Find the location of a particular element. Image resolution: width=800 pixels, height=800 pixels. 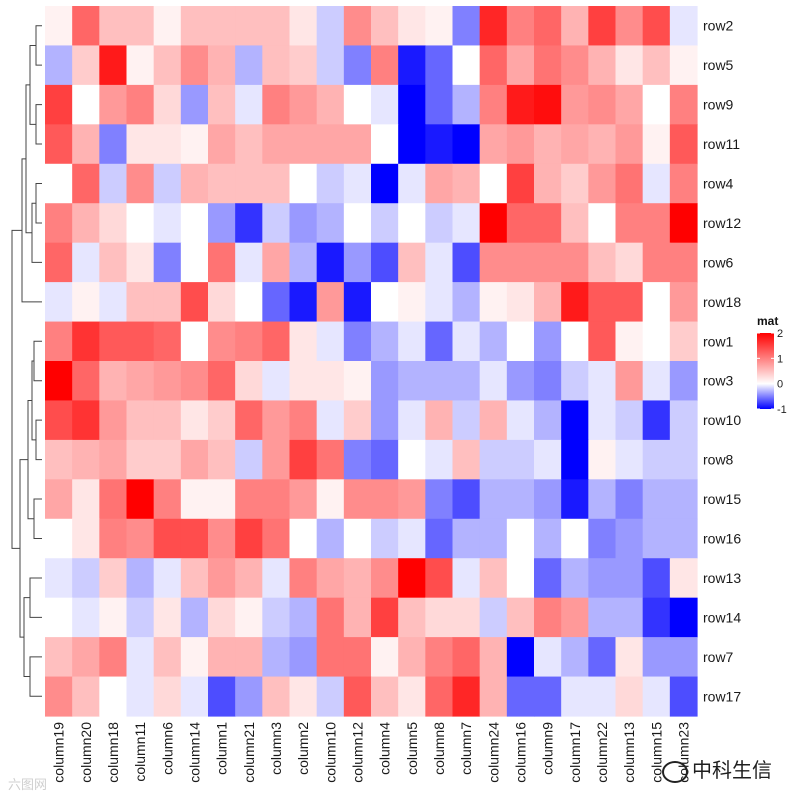

row-label: row12 is located at coordinates (722, 223).